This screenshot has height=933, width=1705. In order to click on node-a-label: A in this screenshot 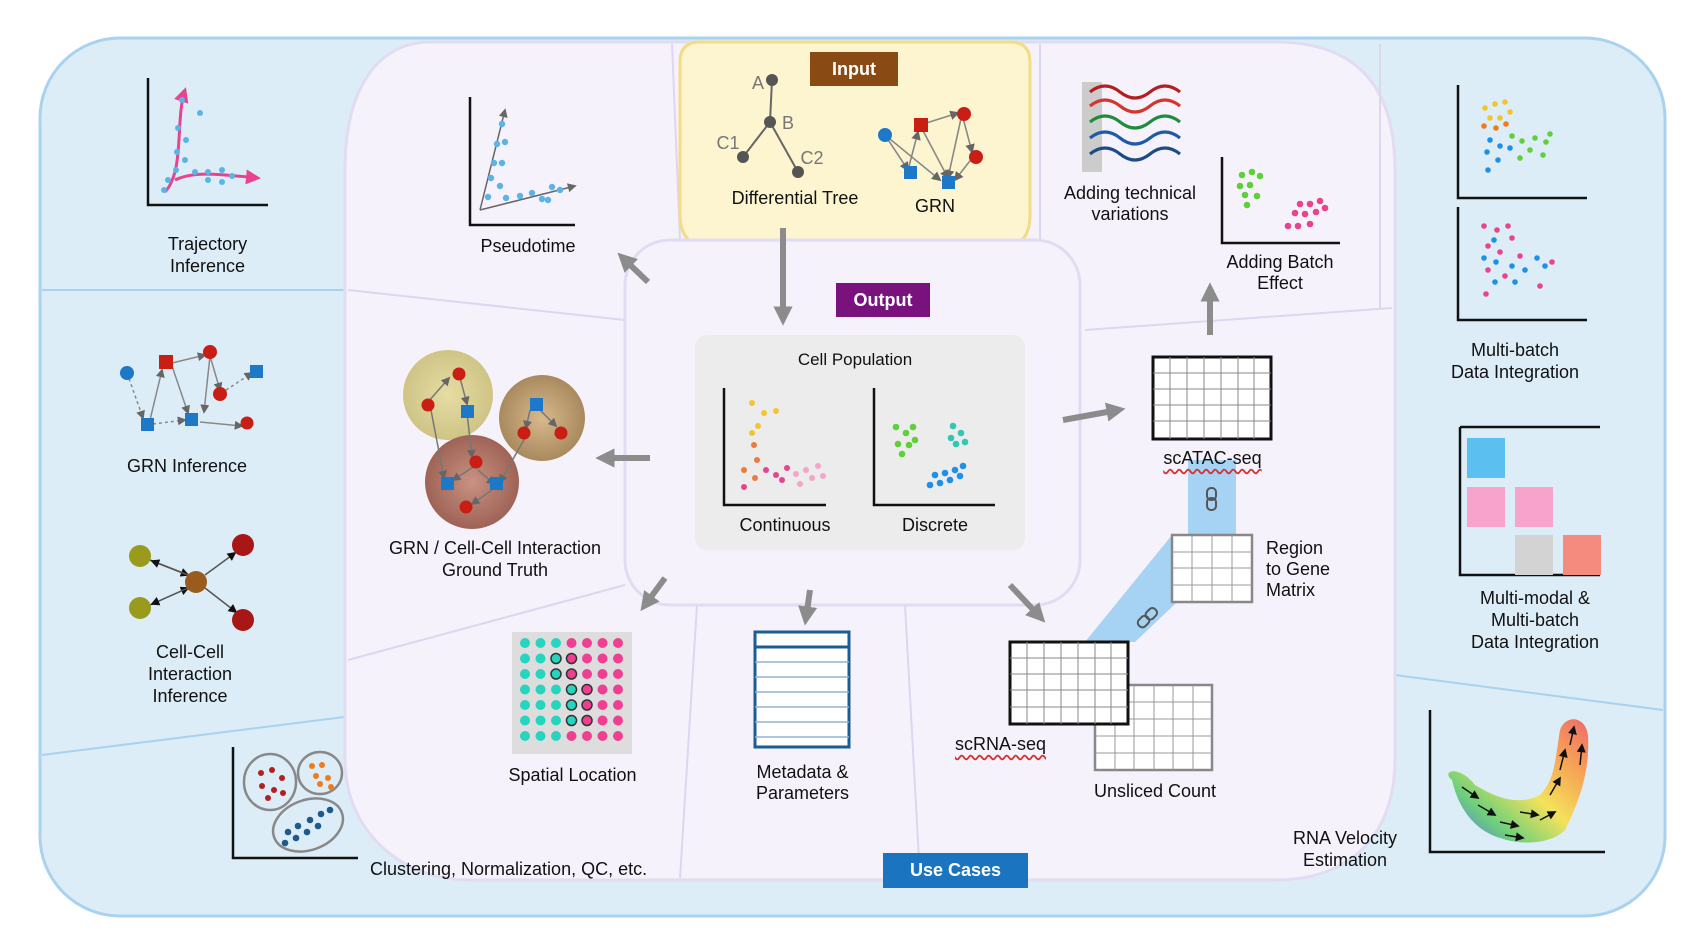, I will do `click(757, 83)`.